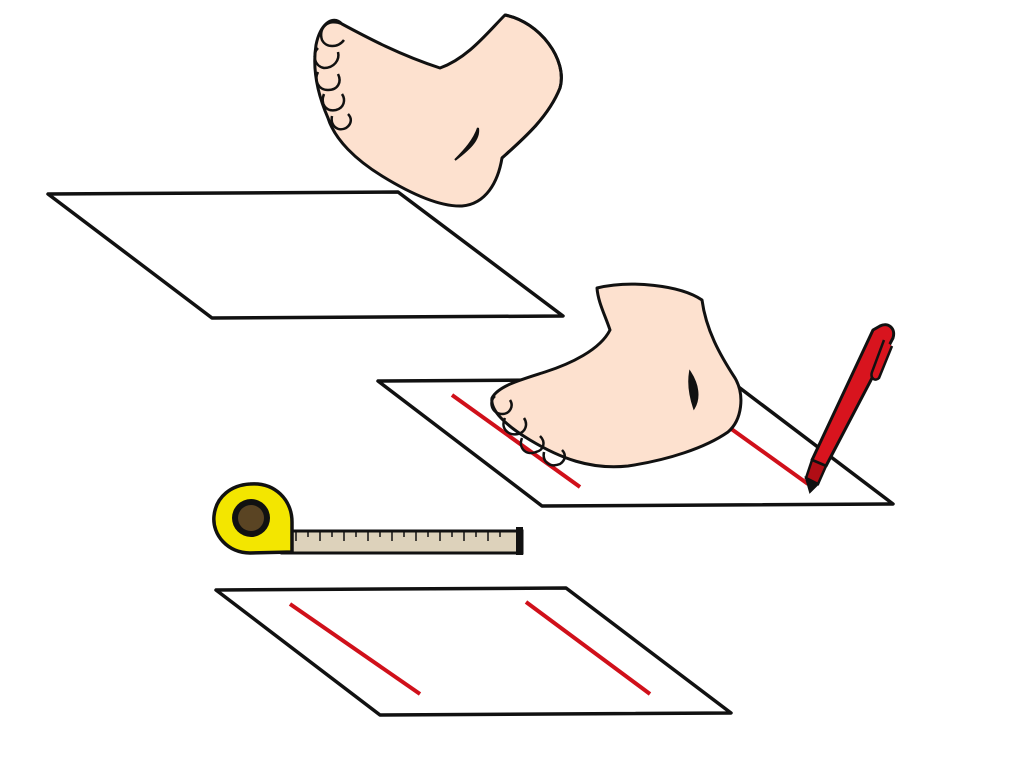 The width and height of the screenshot is (1024, 768). Describe the element at coordinates (438, 110) in the screenshot. I see `top-foot-icon` at that location.